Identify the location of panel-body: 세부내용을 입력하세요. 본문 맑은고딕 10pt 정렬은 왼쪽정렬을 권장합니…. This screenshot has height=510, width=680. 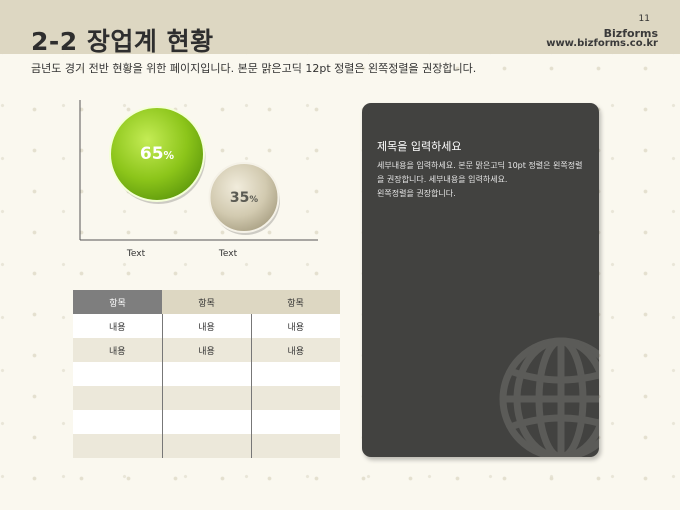
(480, 179).